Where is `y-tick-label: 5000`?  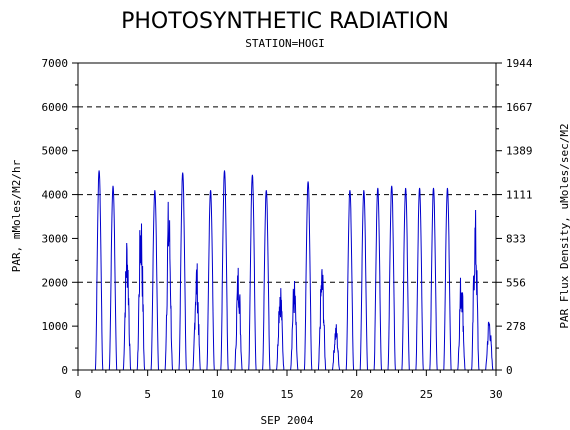 y-tick-label: 5000 is located at coordinates (55, 151).